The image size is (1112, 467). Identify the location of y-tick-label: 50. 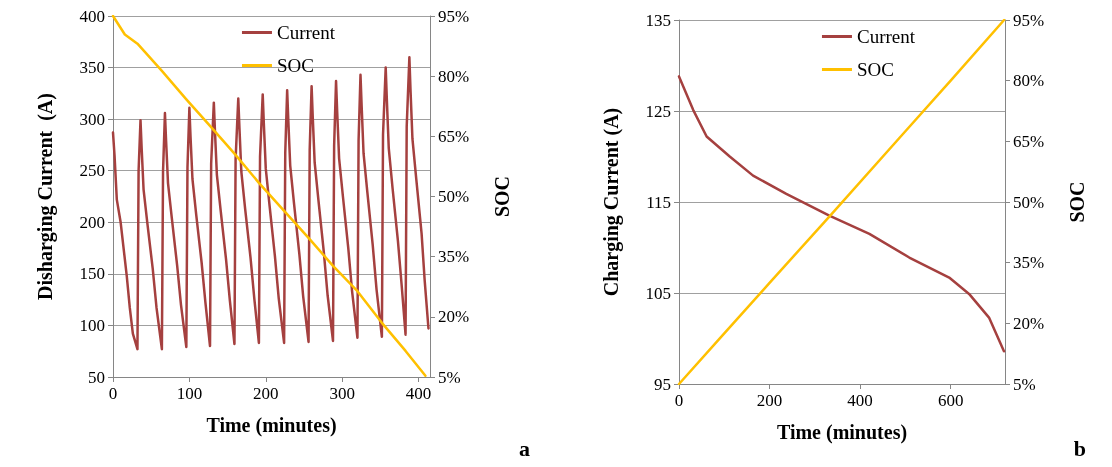
(96, 377).